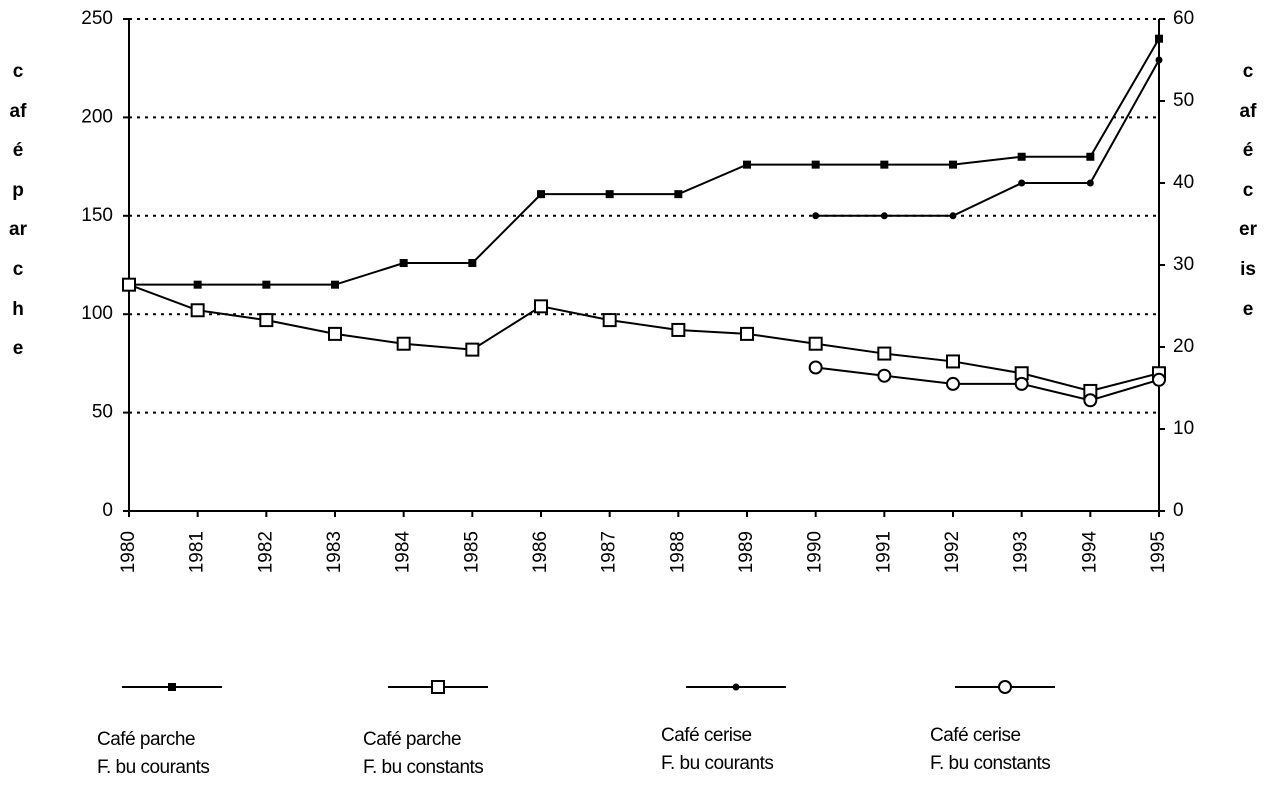 The image size is (1267, 788). Describe the element at coordinates (197, 552) in the screenshot. I see `x-tick-label: 1981` at that location.